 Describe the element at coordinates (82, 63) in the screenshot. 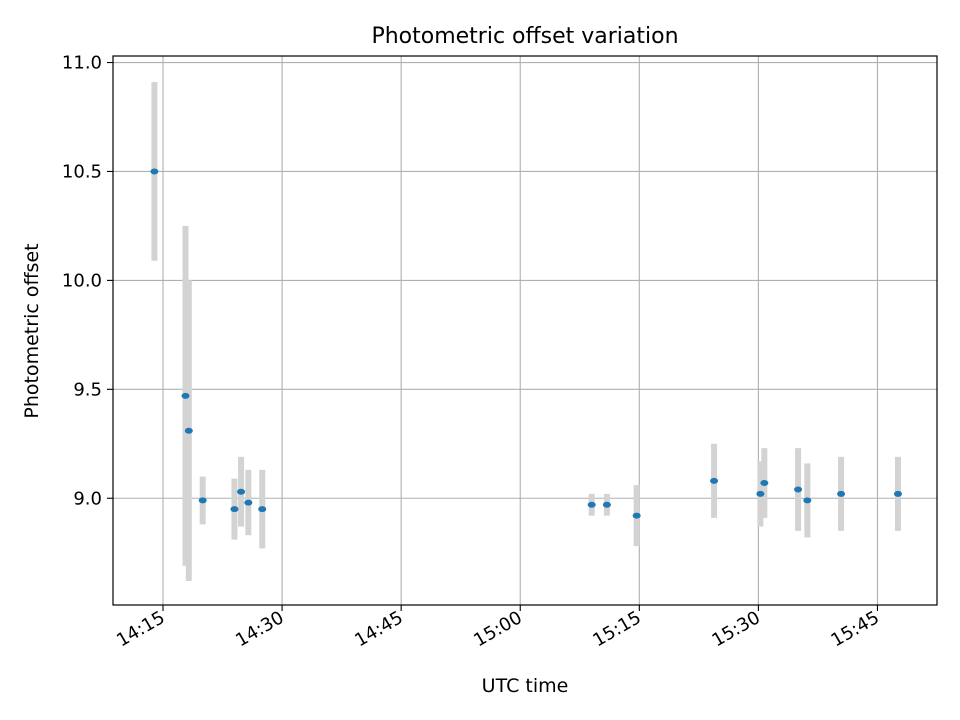

I see `y-tick-label: 11.0` at that location.